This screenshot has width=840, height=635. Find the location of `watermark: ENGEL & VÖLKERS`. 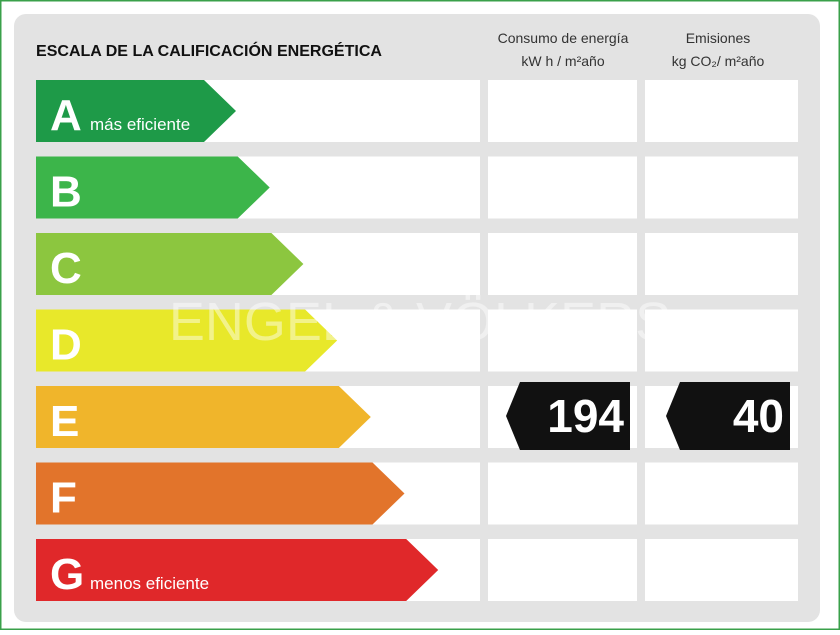

watermark: ENGEL & VÖLKERS is located at coordinates (420, 322).